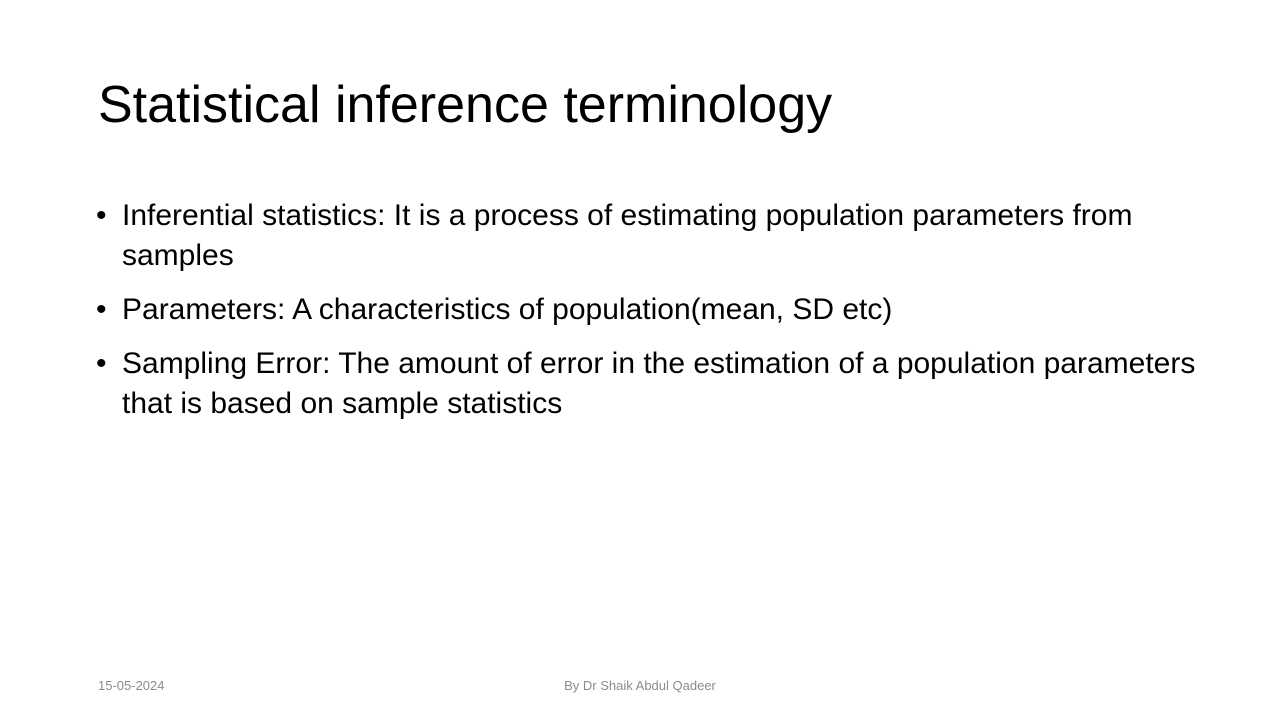  I want to click on slide-title: Statistical inference terminology, so click(465, 105).